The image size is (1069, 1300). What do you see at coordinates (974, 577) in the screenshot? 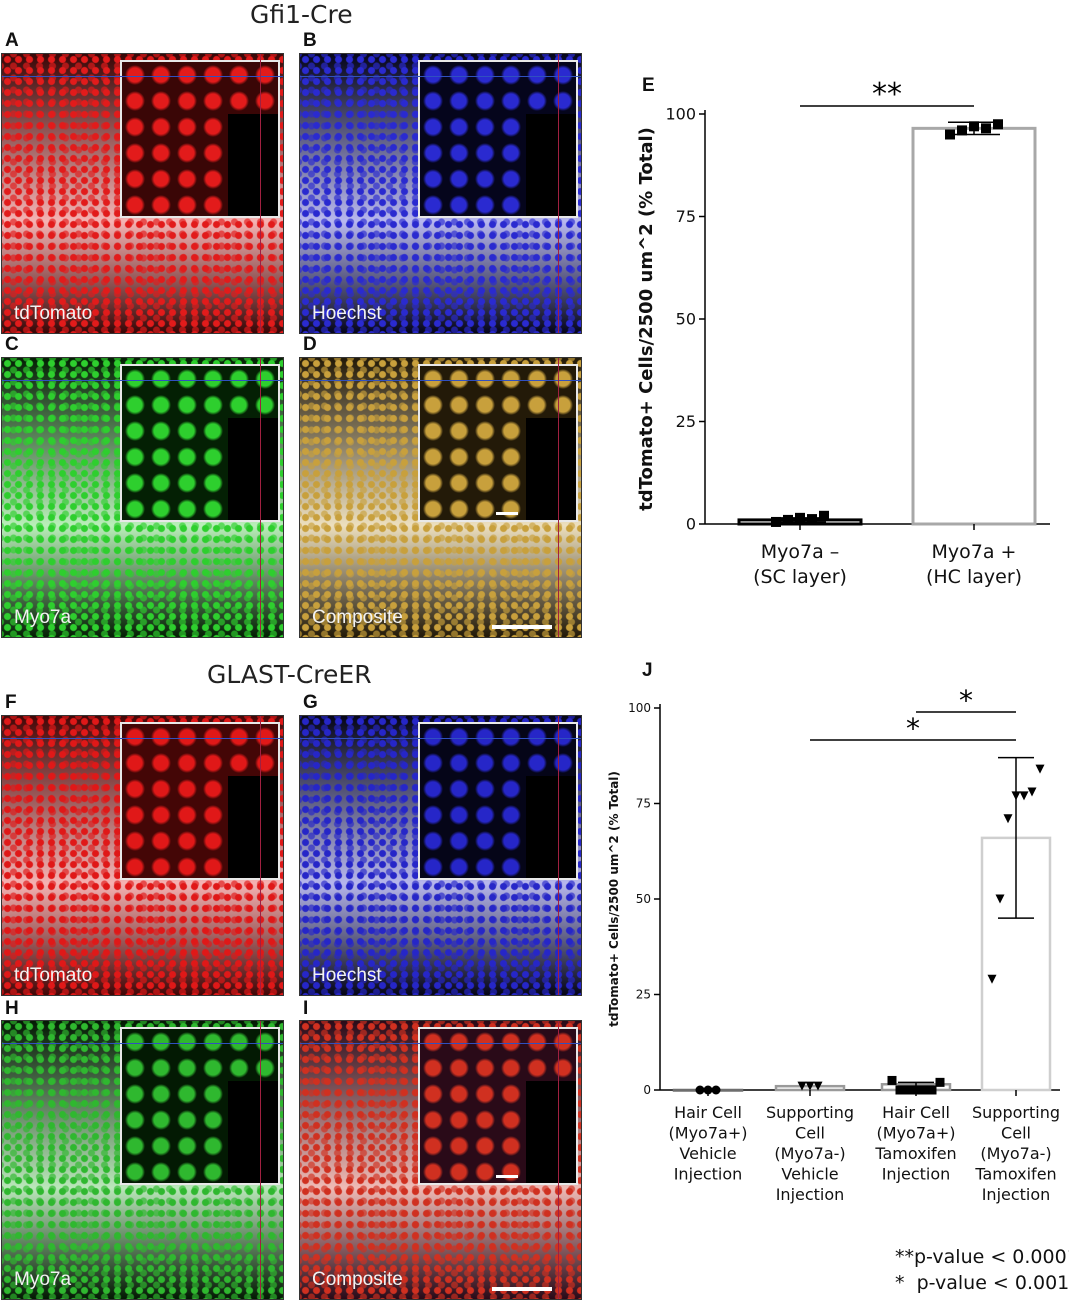
I see `category-label: (HC layer)` at bounding box center [974, 577].